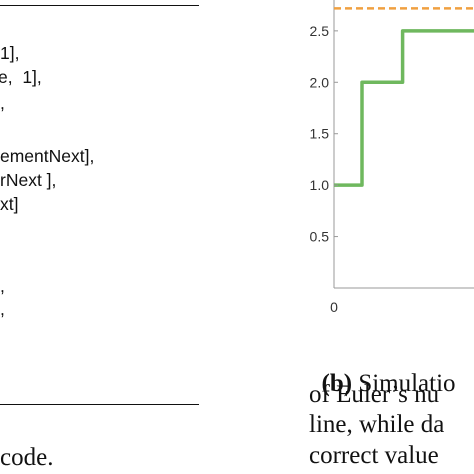 The width and height of the screenshot is (474, 474). I want to click on listing-caption: code., so click(27, 457).